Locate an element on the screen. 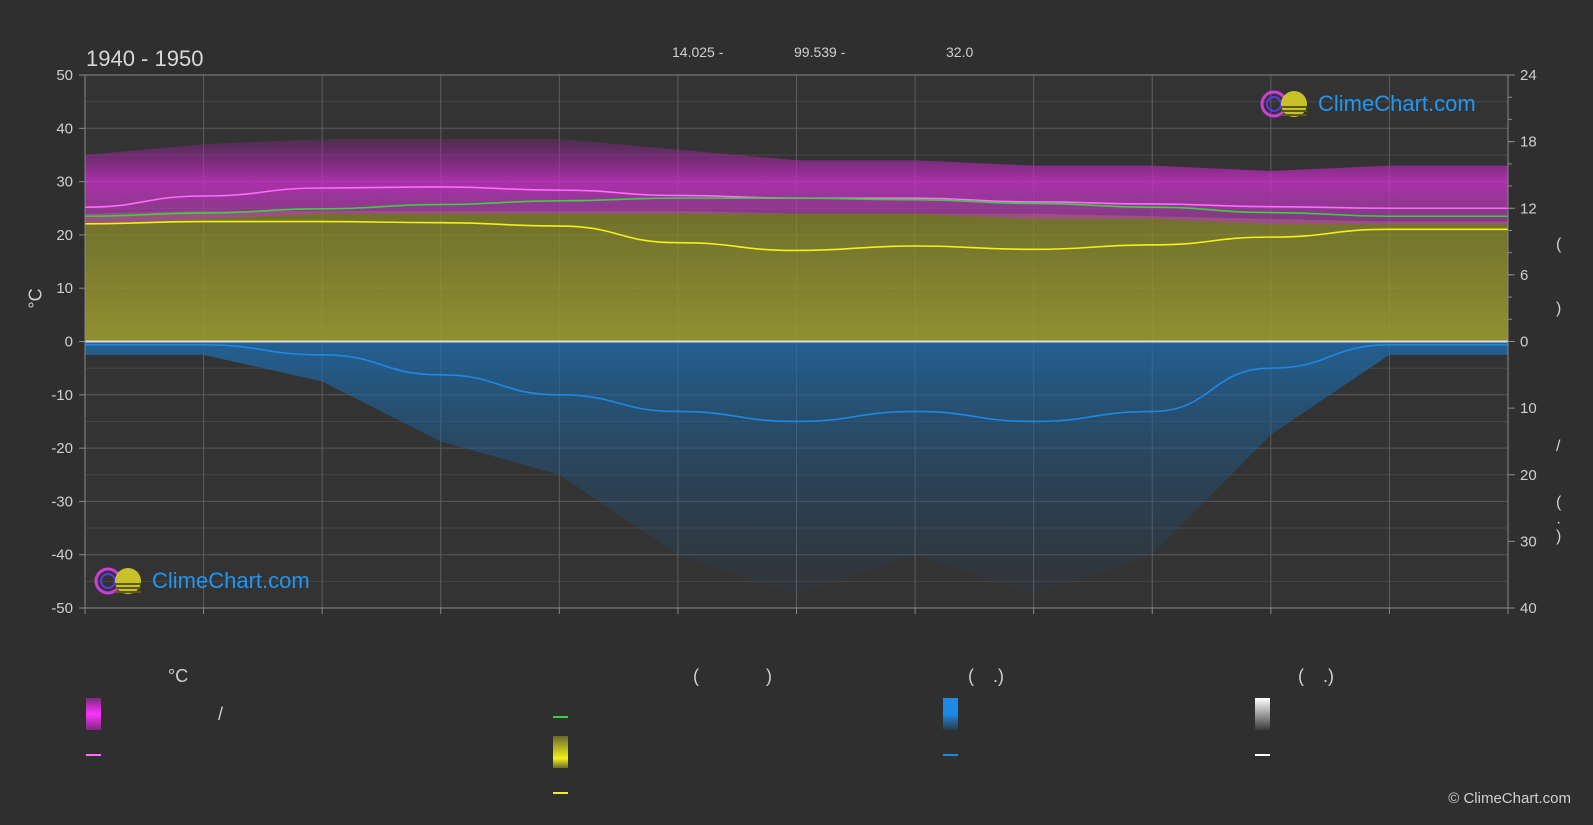 This screenshot has width=1593, height=825. right-axis-tick-label: 40 is located at coordinates (1528, 608).